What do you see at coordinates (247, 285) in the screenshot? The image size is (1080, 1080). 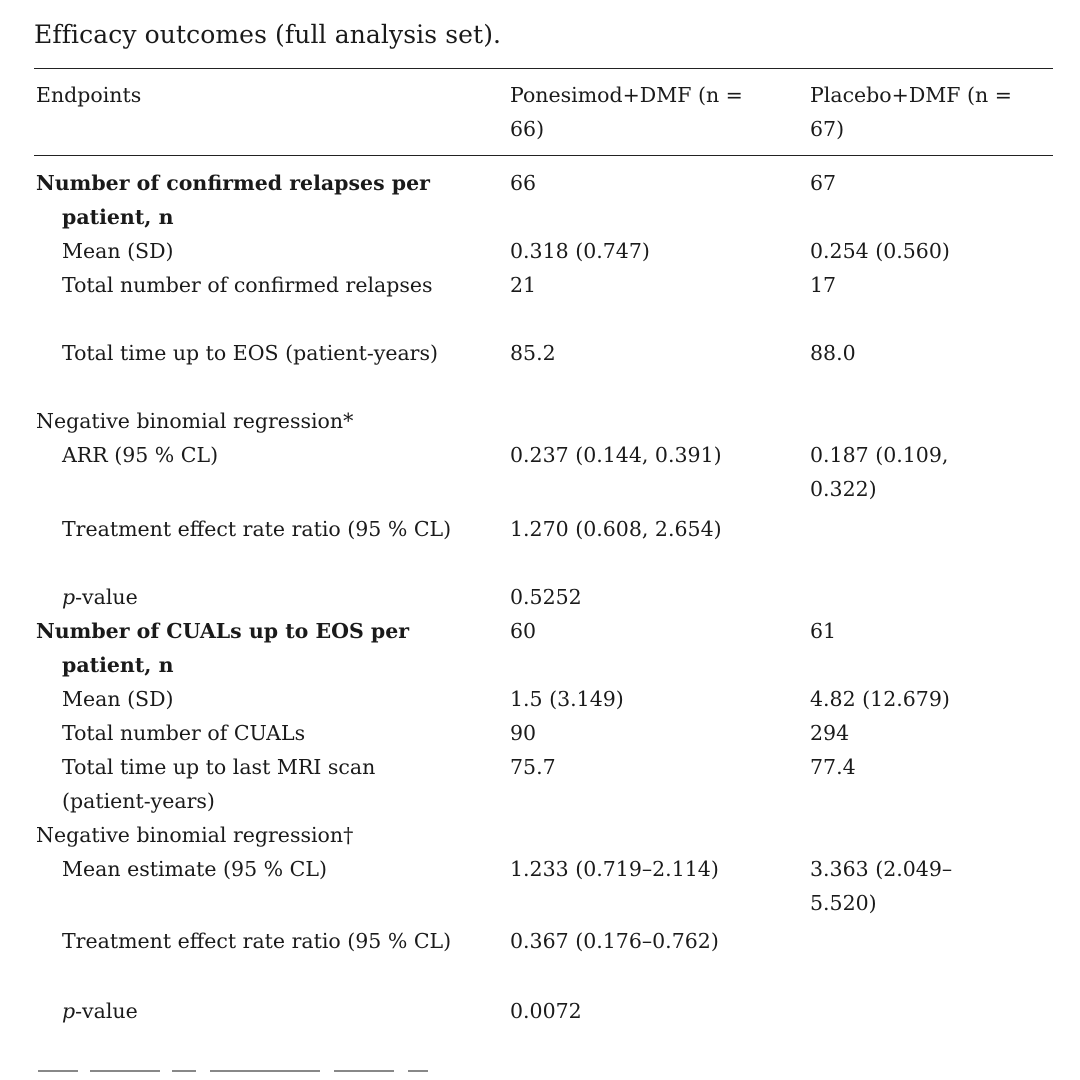 I see `row-label-total-relapses: Total number of confirmed relapses` at bounding box center [247, 285].